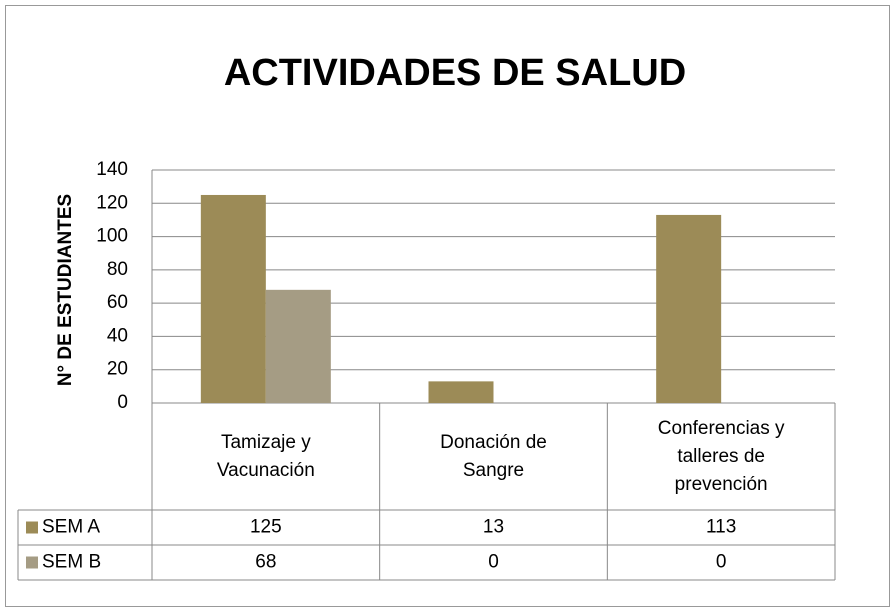 The height and width of the screenshot is (612, 895). I want to click on table-value: 113, so click(721, 527).